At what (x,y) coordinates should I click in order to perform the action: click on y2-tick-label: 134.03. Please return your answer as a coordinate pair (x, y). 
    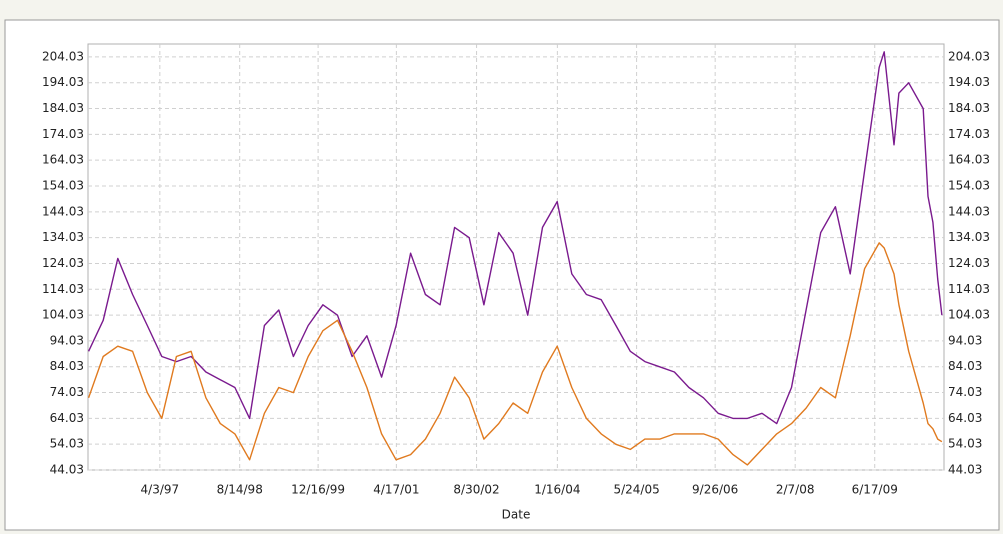
    Looking at the image, I should click on (969, 237).